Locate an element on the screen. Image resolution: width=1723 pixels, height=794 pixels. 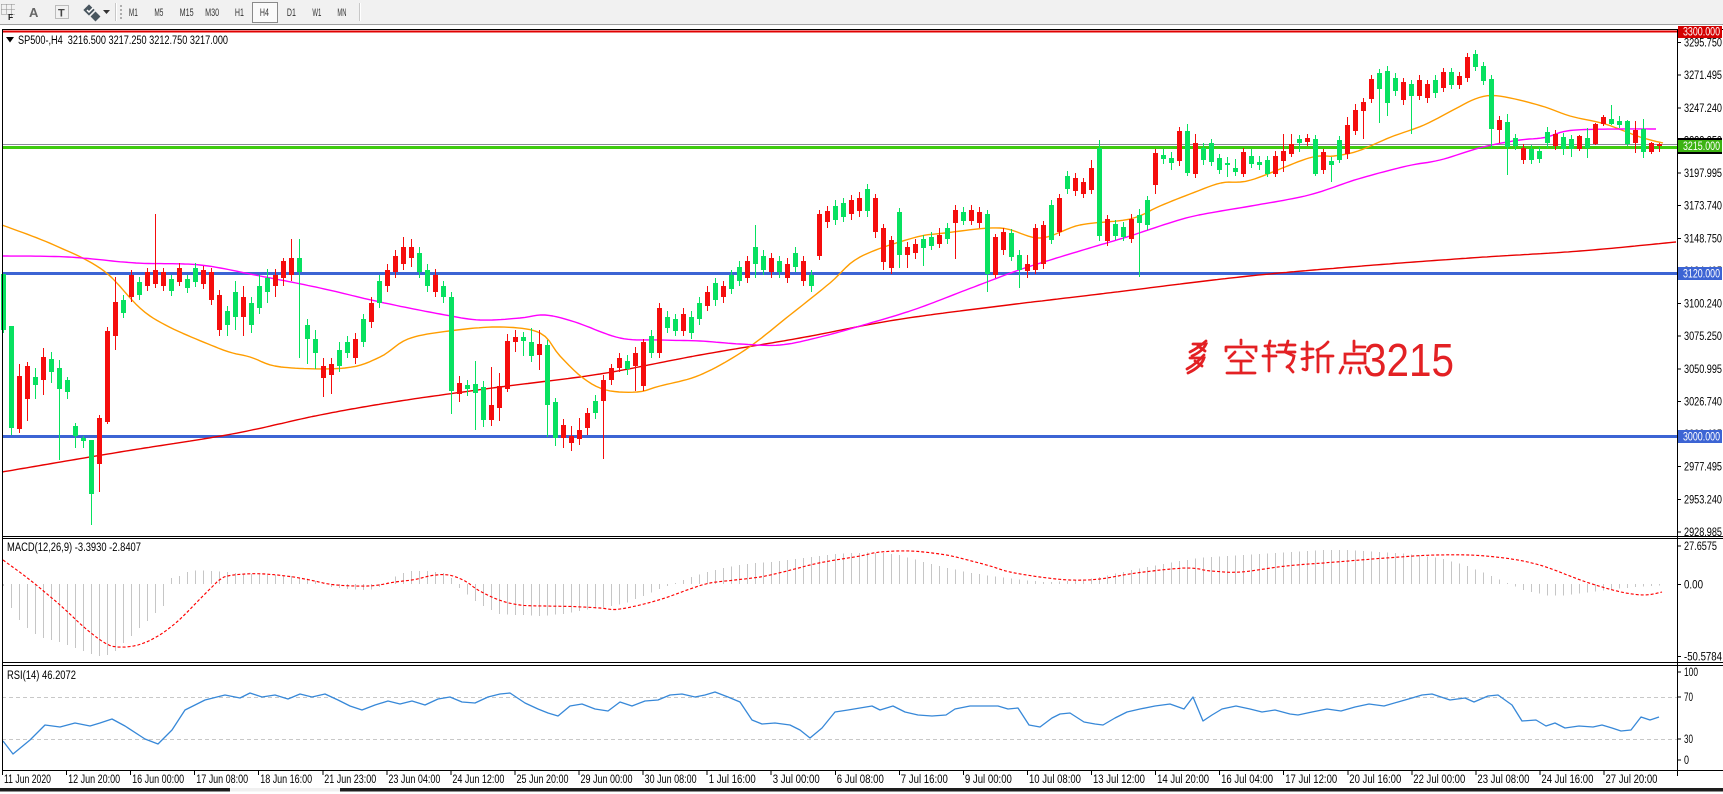
svg-text: 9 Jul 00:00 is located at coordinates (988, 780).